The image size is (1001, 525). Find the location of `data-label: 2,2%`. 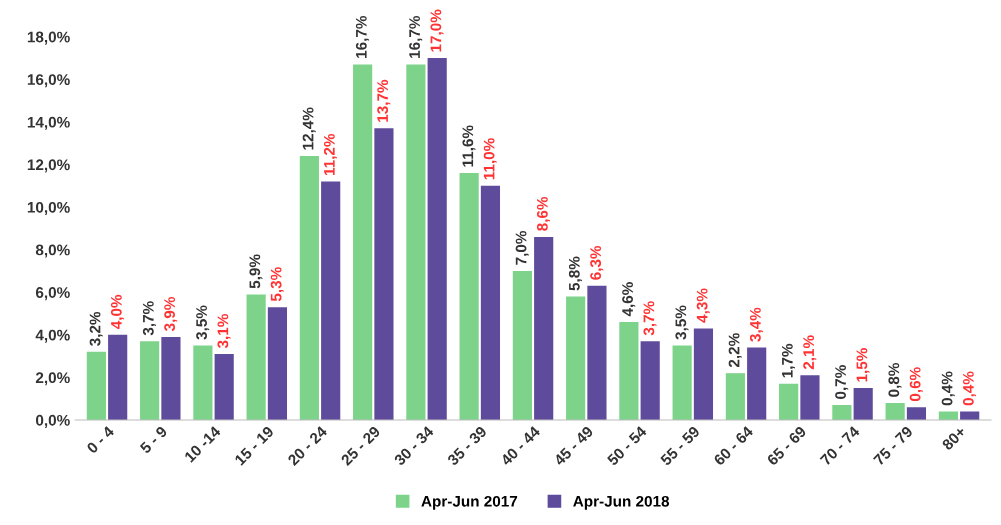

data-label: 2,2% is located at coordinates (735, 350).